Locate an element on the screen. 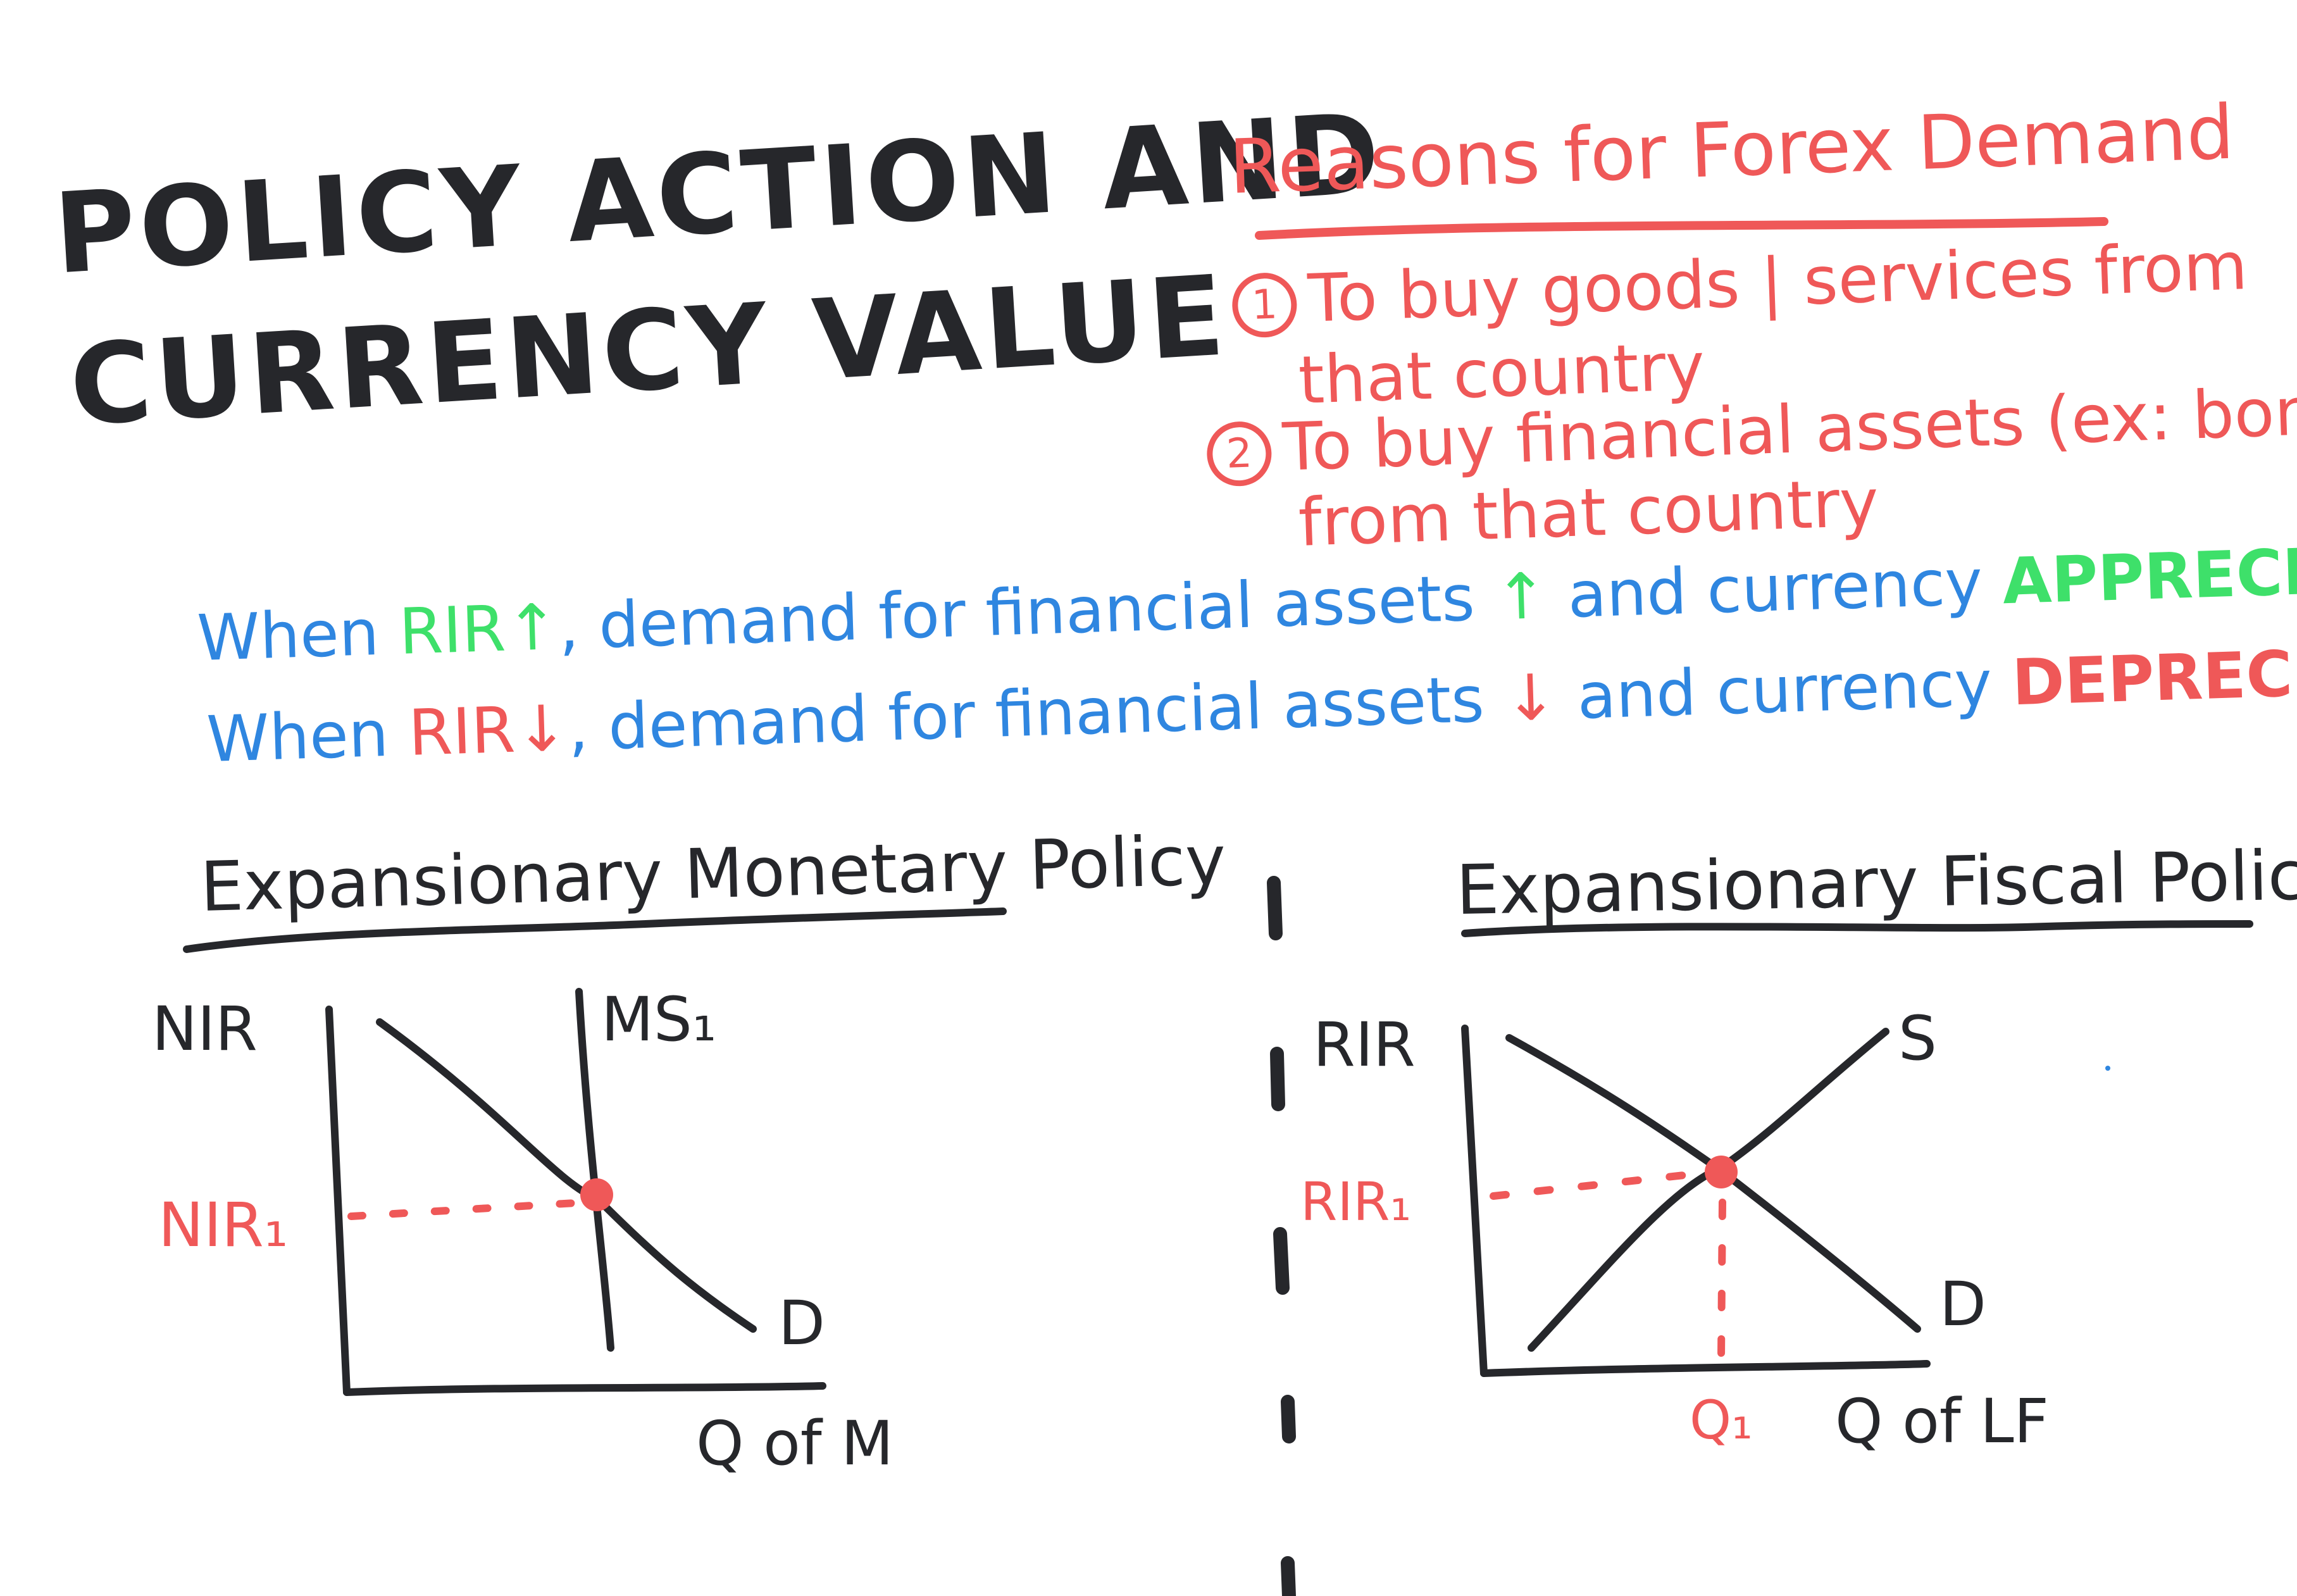 This screenshot has height=1596, width=2297. fiscal-quantity-label: Q₁ is located at coordinates (1721, 1420).